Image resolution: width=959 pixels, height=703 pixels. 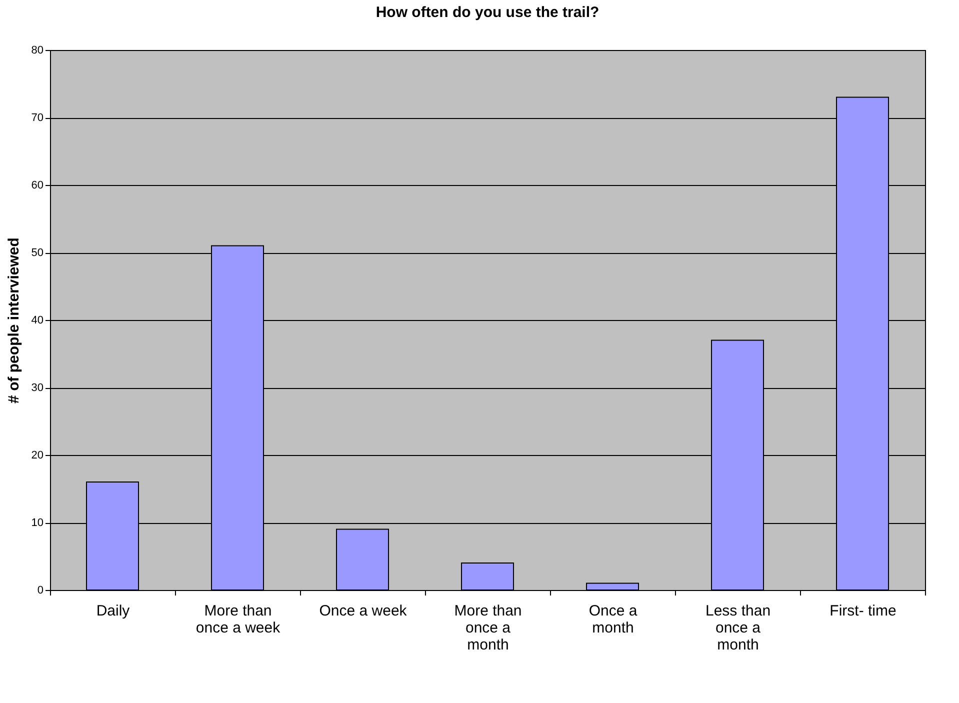 What do you see at coordinates (613, 619) in the screenshot?
I see `x-tick-label: Once a month` at bounding box center [613, 619].